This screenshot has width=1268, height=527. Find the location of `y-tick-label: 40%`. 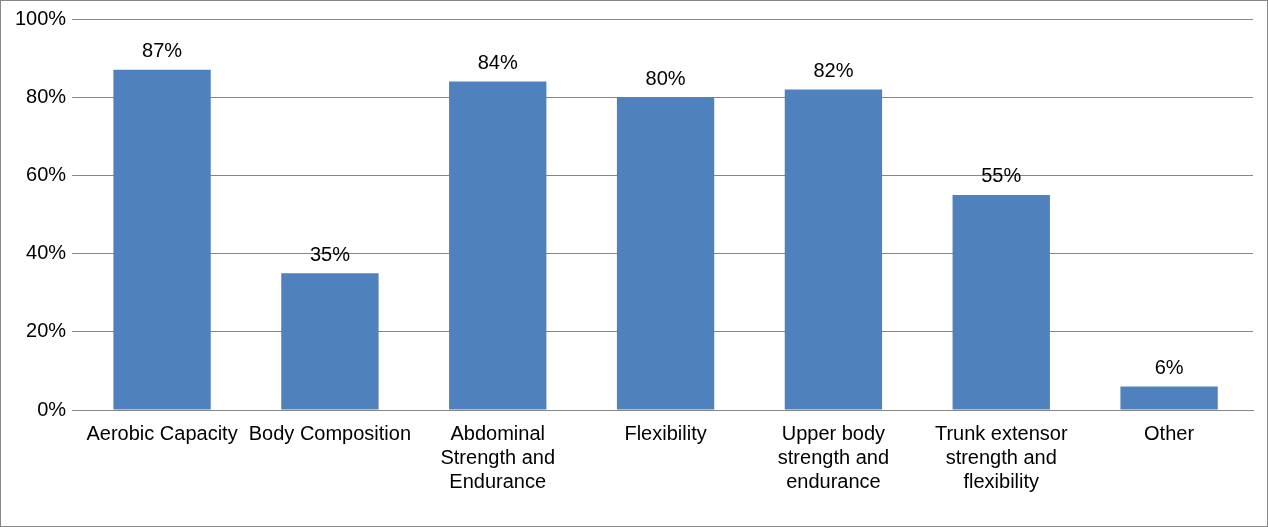

y-tick-label: 40% is located at coordinates (46, 252).